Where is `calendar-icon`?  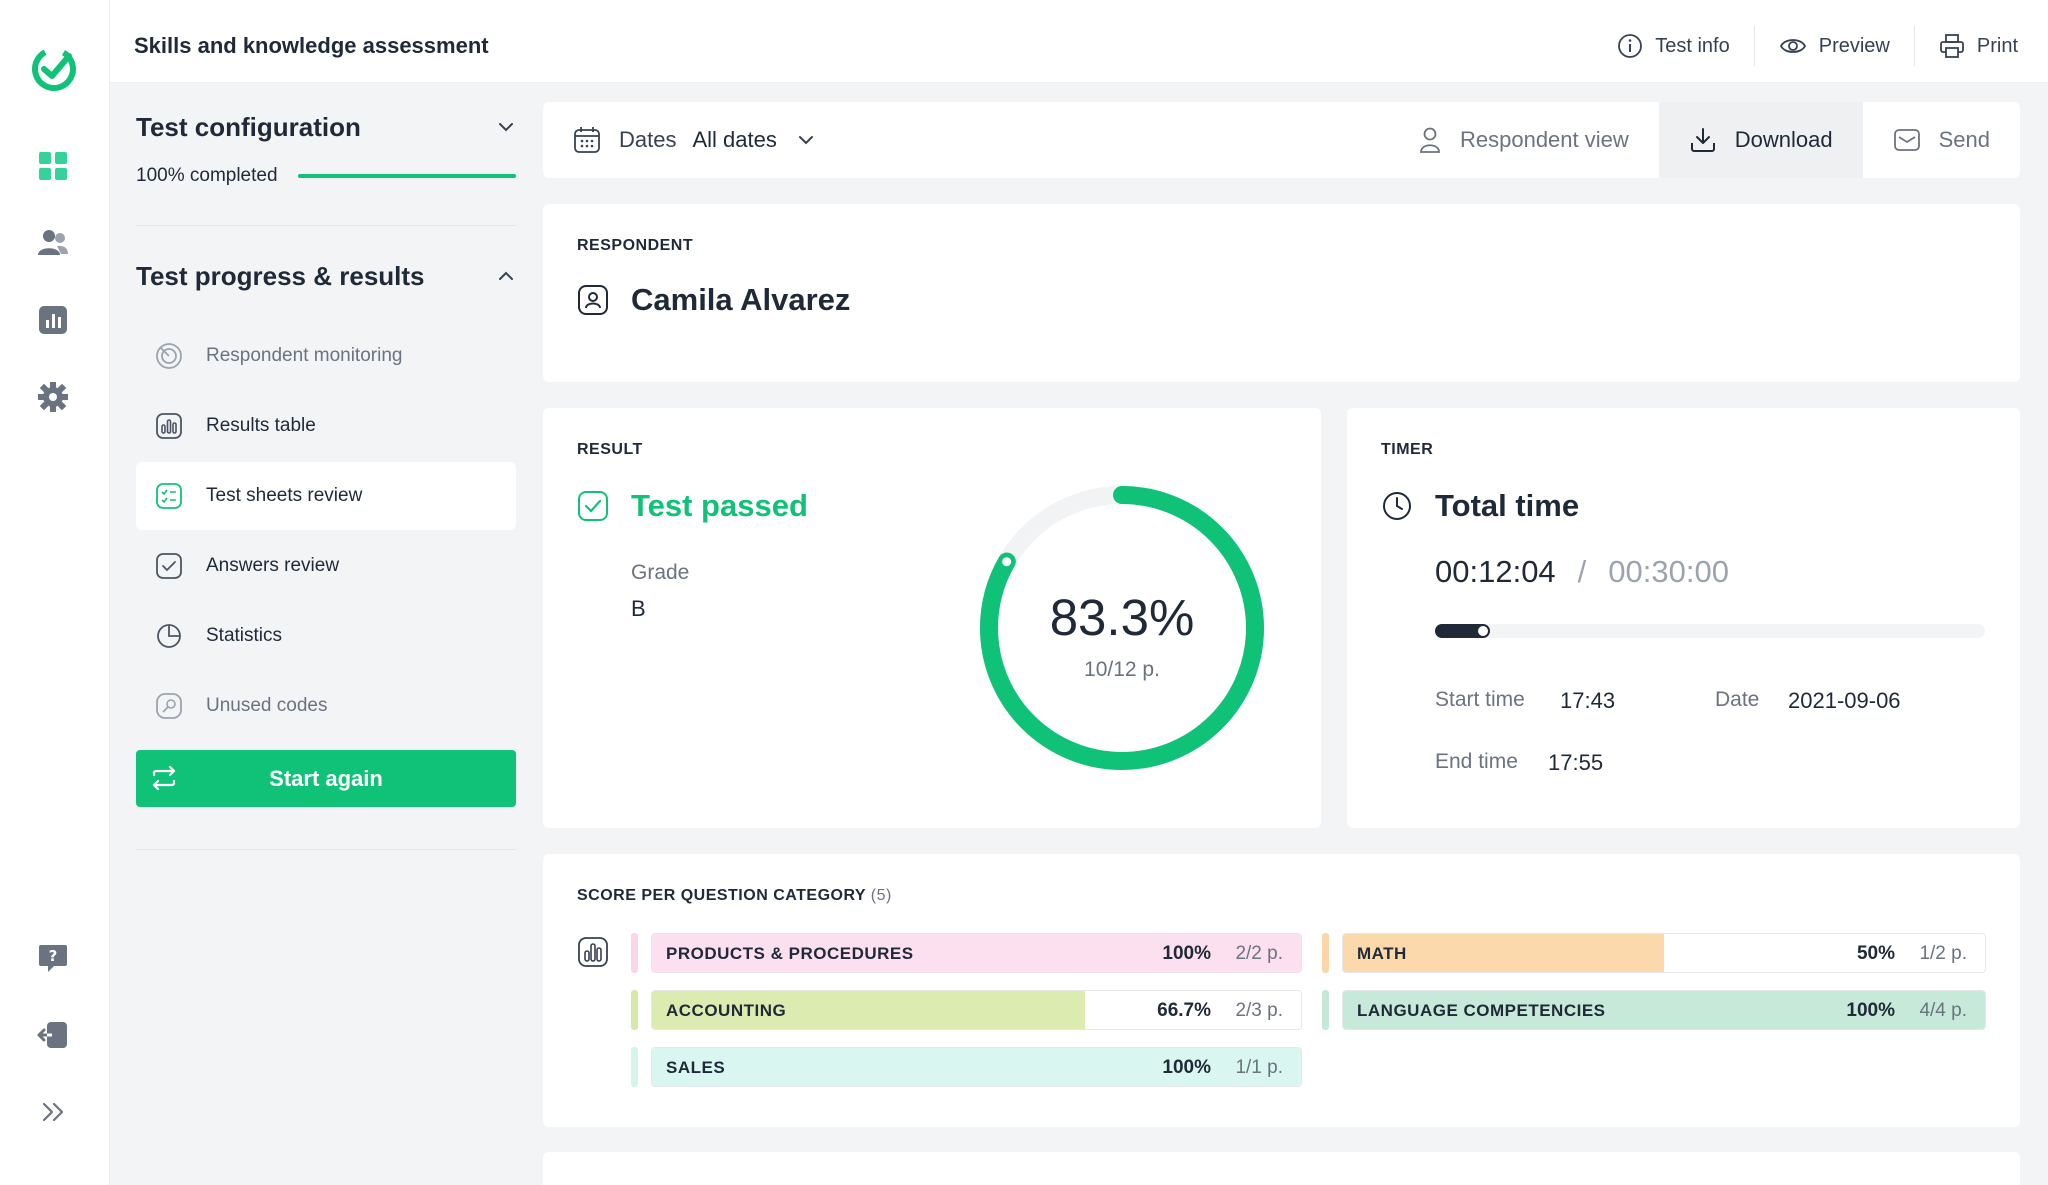 calendar-icon is located at coordinates (587, 140).